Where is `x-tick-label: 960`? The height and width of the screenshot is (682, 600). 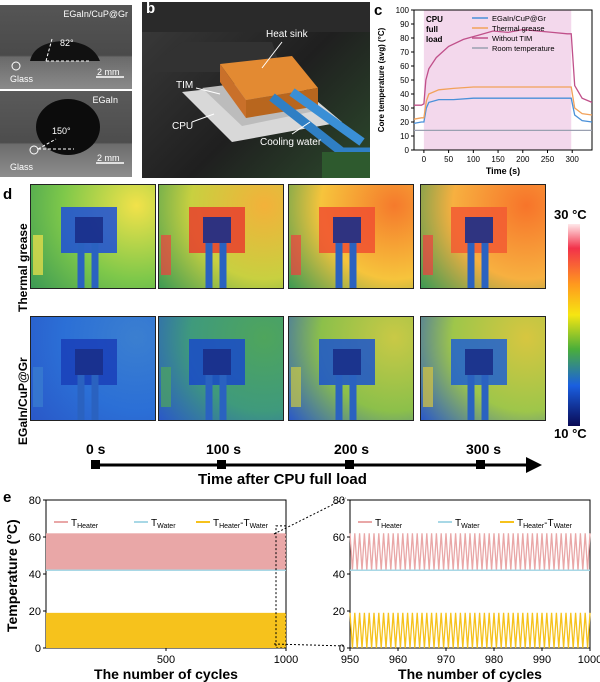
x-tick-label: 960 is located at coordinates (398, 660).